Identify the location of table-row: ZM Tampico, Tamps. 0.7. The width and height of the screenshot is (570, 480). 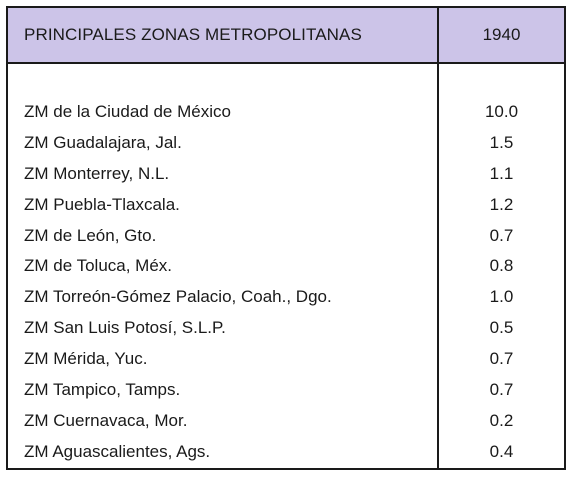
(286, 390).